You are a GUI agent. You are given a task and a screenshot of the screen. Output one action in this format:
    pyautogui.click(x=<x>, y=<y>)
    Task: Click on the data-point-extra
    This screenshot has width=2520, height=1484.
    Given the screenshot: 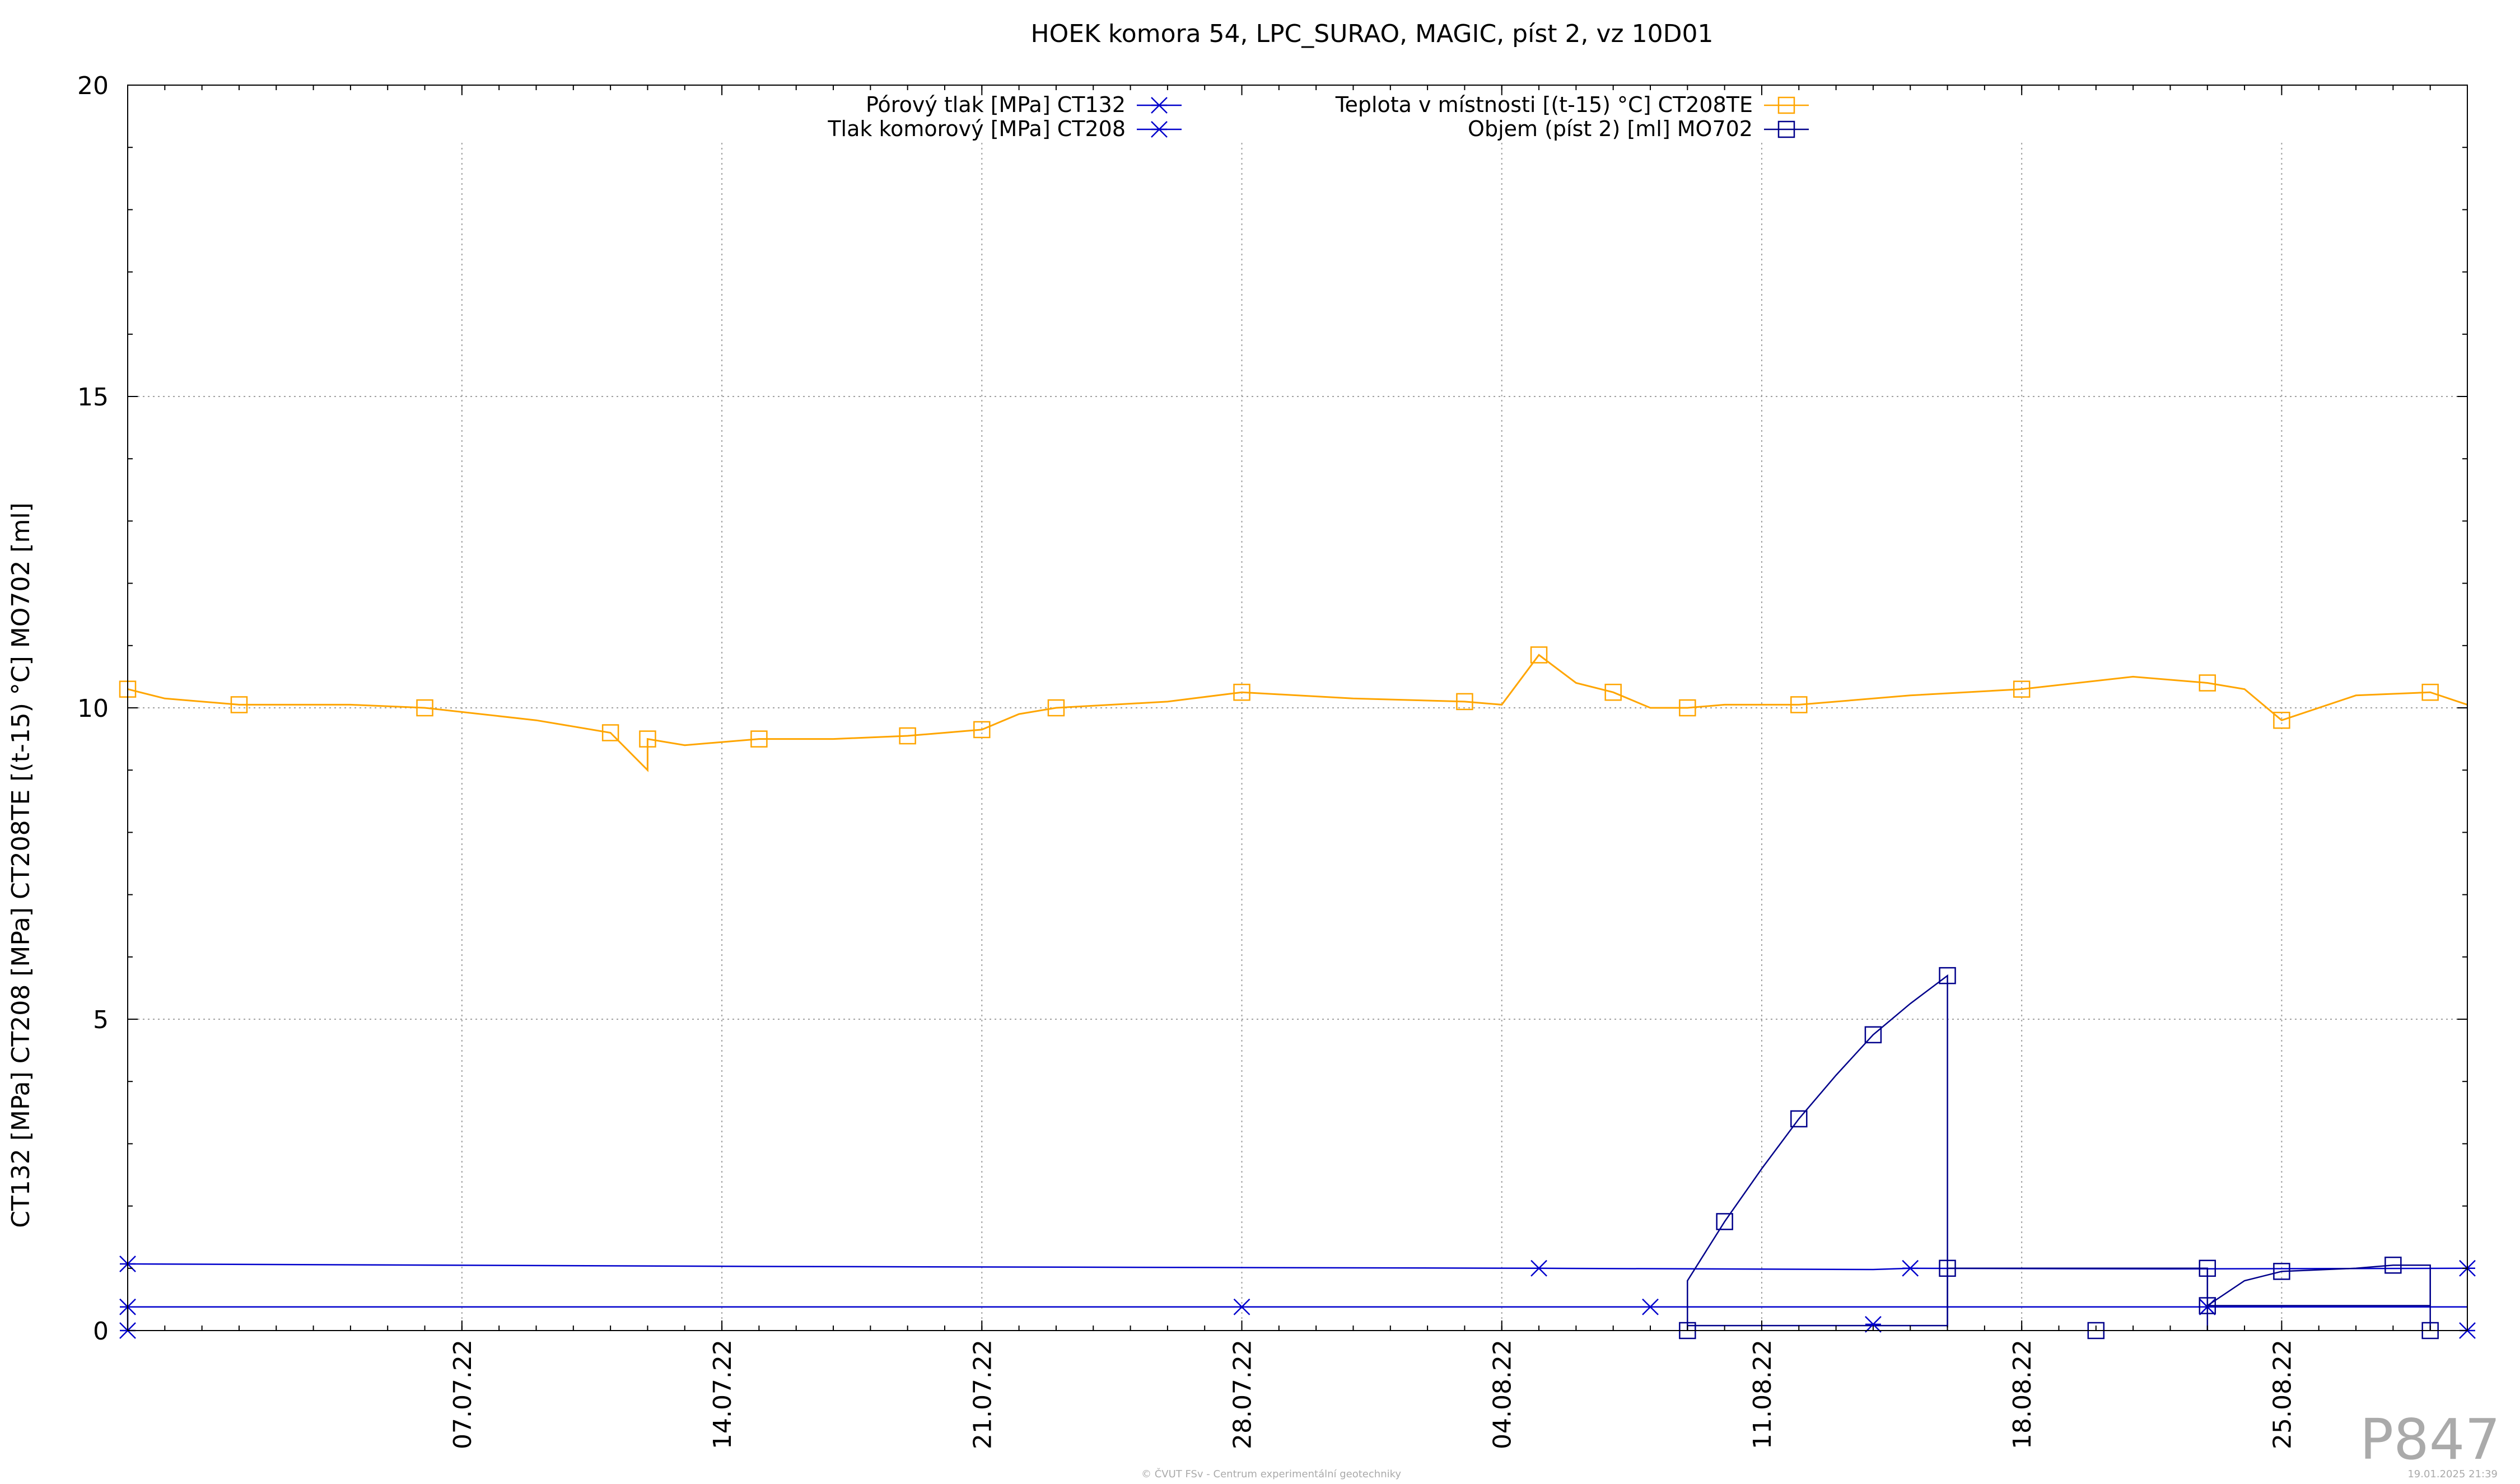 What is the action you would take?
    pyautogui.click(x=1874, y=1324)
    